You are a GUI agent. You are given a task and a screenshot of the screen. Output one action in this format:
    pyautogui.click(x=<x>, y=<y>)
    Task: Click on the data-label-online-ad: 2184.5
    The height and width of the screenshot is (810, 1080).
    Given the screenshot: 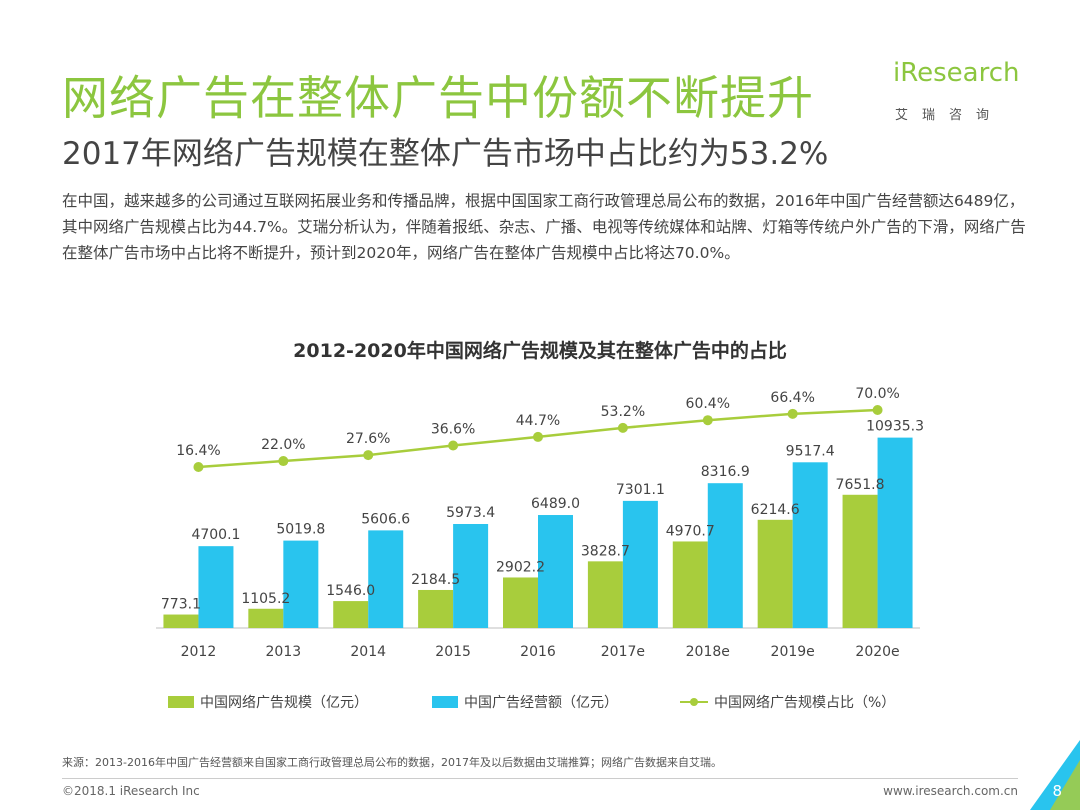 What is the action you would take?
    pyautogui.click(x=435, y=580)
    